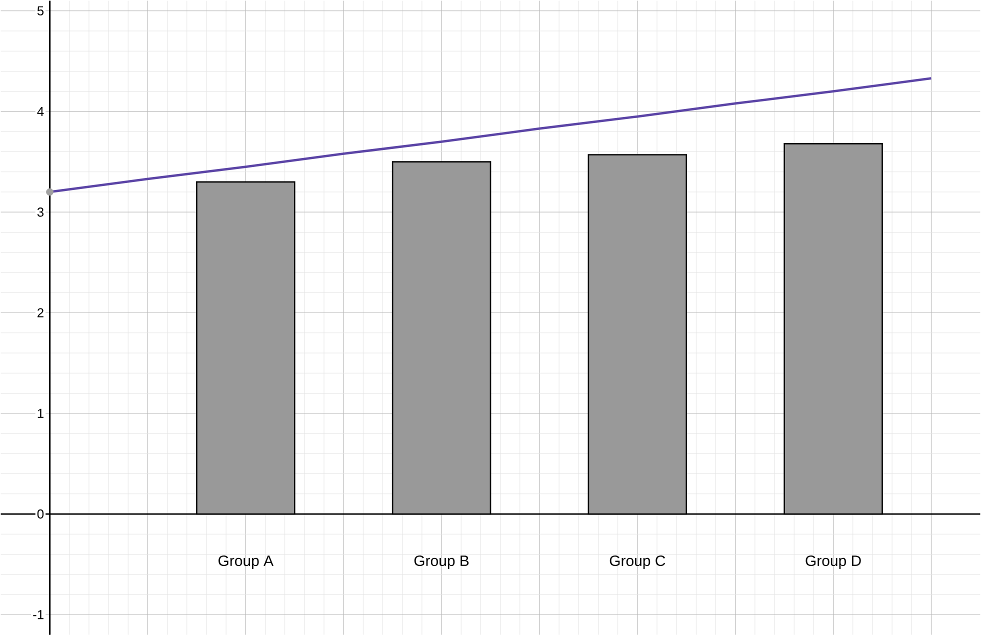 This screenshot has width=981, height=636. Describe the element at coordinates (40, 514) in the screenshot. I see `y-tick-label: 0` at that location.